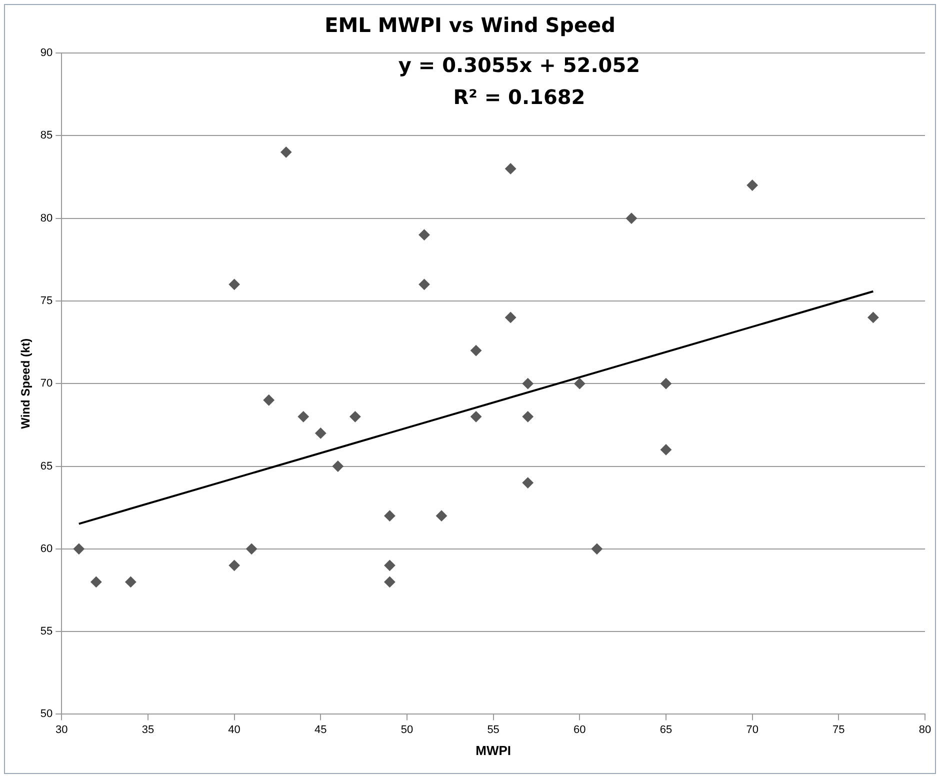 This screenshot has width=942, height=779. I want to click on y-tick-label: 55, so click(46, 632).